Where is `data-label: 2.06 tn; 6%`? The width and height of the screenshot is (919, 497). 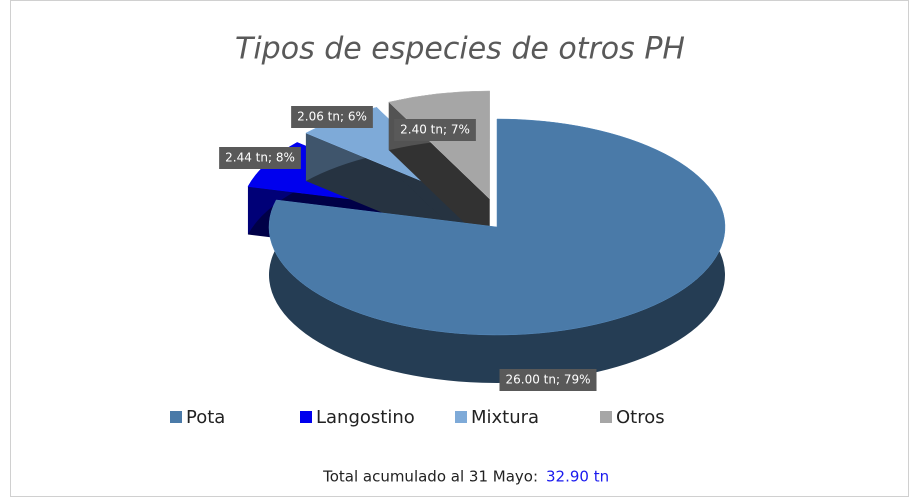
data-label: 2.06 tn; 6% is located at coordinates (332, 117).